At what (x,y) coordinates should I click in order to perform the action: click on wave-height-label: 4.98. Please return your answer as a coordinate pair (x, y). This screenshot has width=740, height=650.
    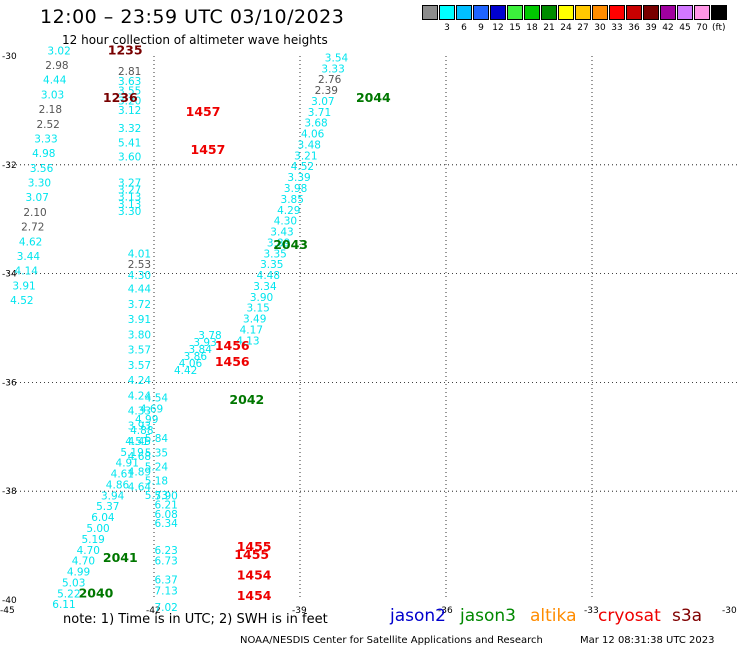
    Looking at the image, I should click on (43, 154).